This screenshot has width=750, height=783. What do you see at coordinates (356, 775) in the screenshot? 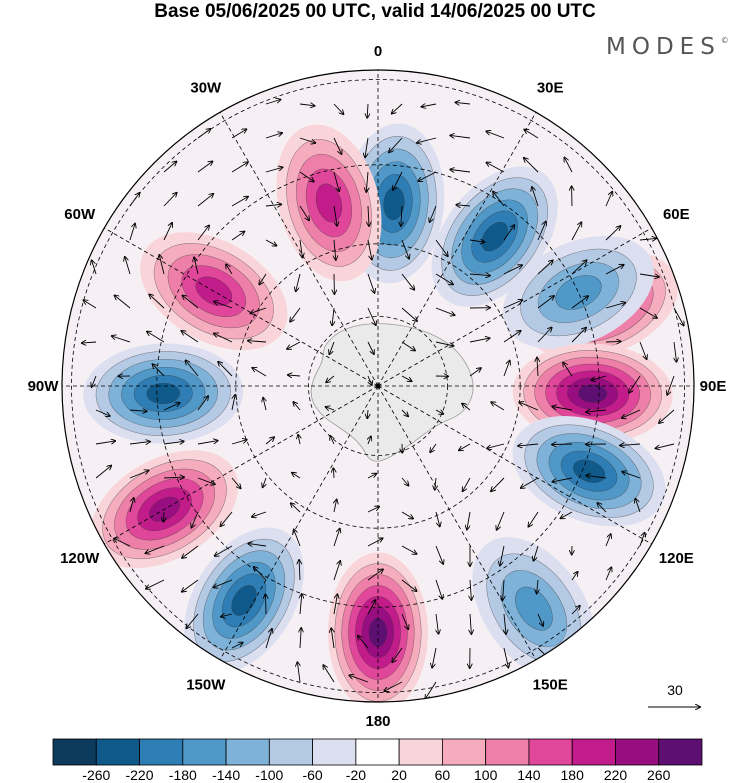
I see `colorbar-tick-label: -20` at bounding box center [356, 775].